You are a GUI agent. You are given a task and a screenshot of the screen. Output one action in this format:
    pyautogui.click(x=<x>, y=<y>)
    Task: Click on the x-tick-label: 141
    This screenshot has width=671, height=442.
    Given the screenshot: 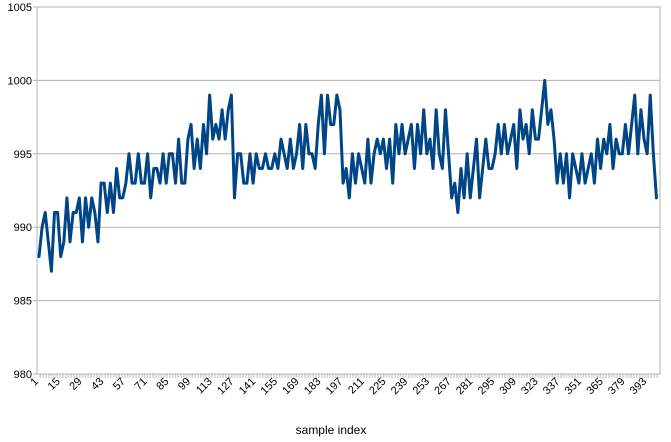 What is the action you would take?
    pyautogui.click(x=247, y=386)
    